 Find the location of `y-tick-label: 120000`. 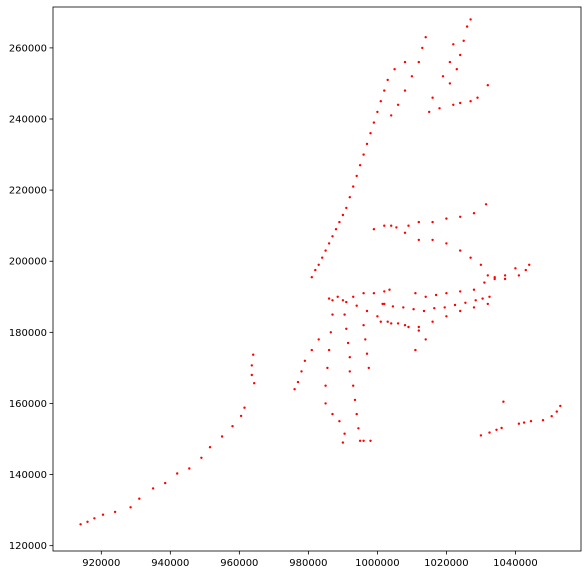

y-tick-label: 120000 is located at coordinates (28, 546).